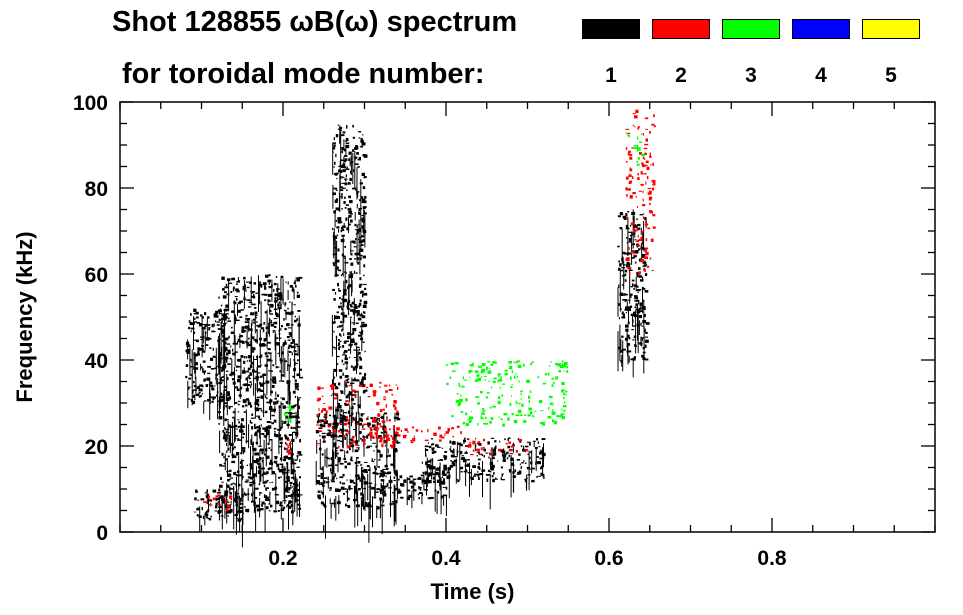  Describe the element at coordinates (90, 103) in the screenshot. I see `y-tick-label: 100` at that location.